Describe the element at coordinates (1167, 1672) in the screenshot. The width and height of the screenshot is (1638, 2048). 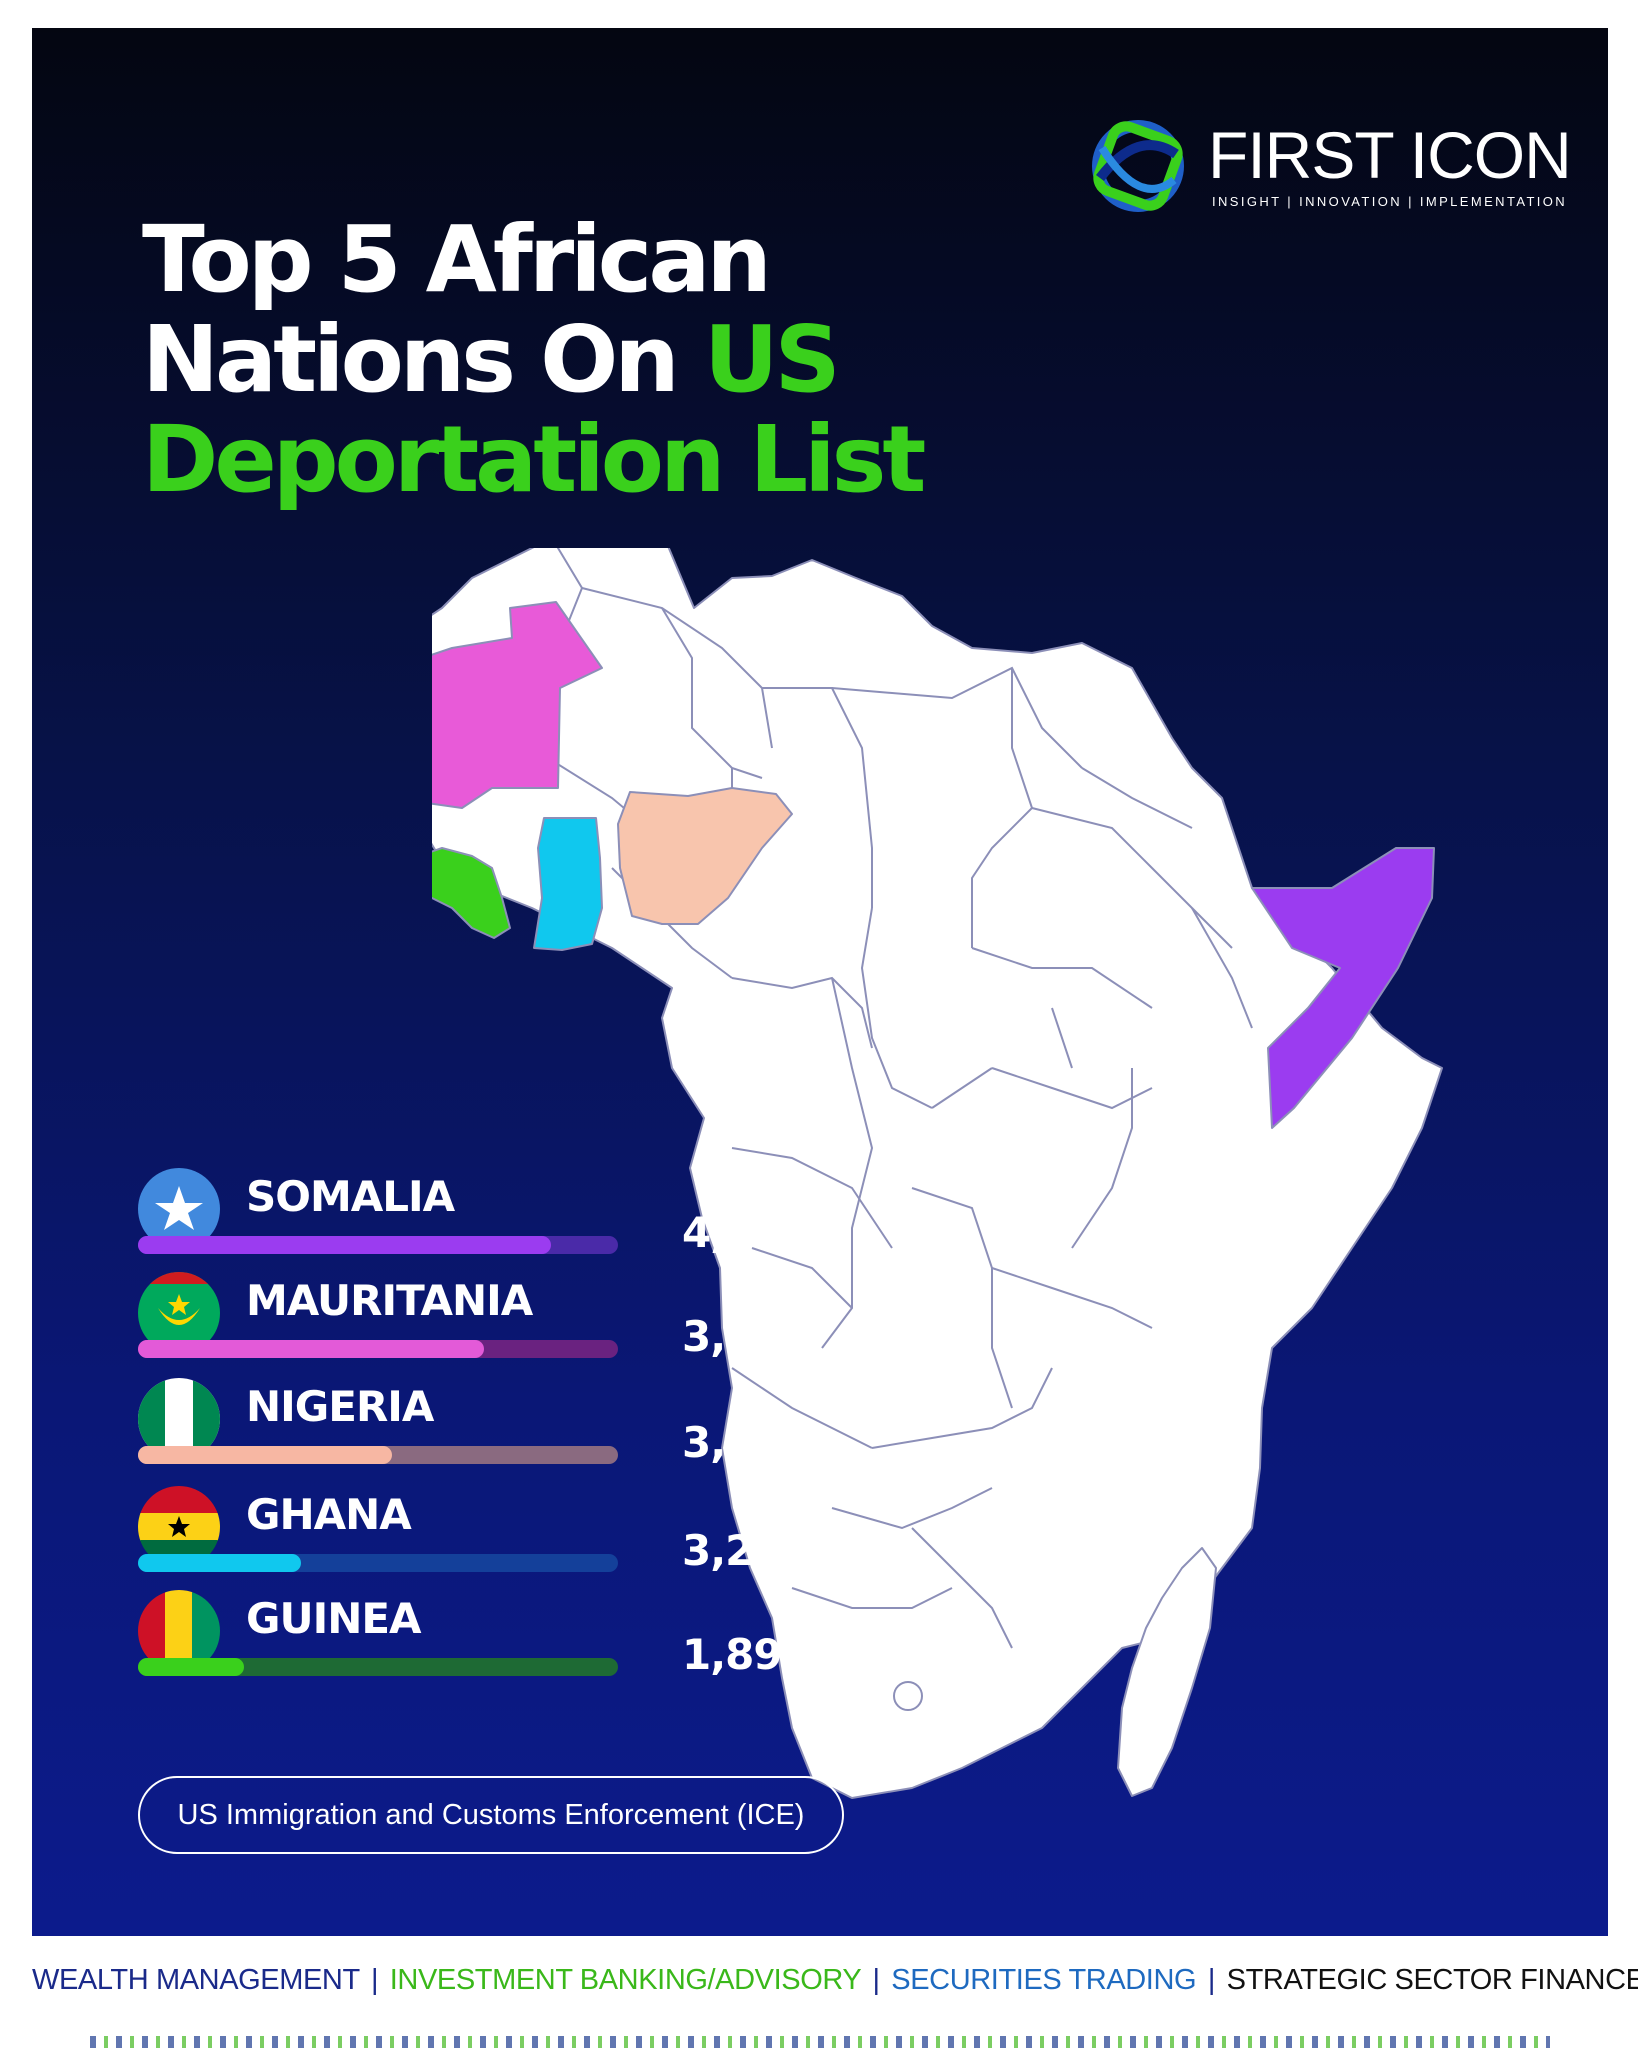
I see `madagascar` at that location.